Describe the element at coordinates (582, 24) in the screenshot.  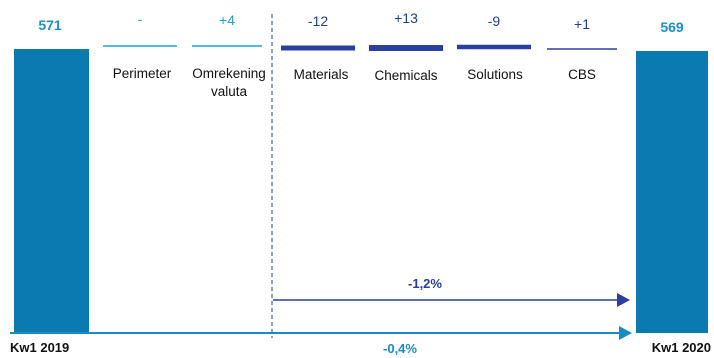
I see `step-value-cbs: +1` at that location.